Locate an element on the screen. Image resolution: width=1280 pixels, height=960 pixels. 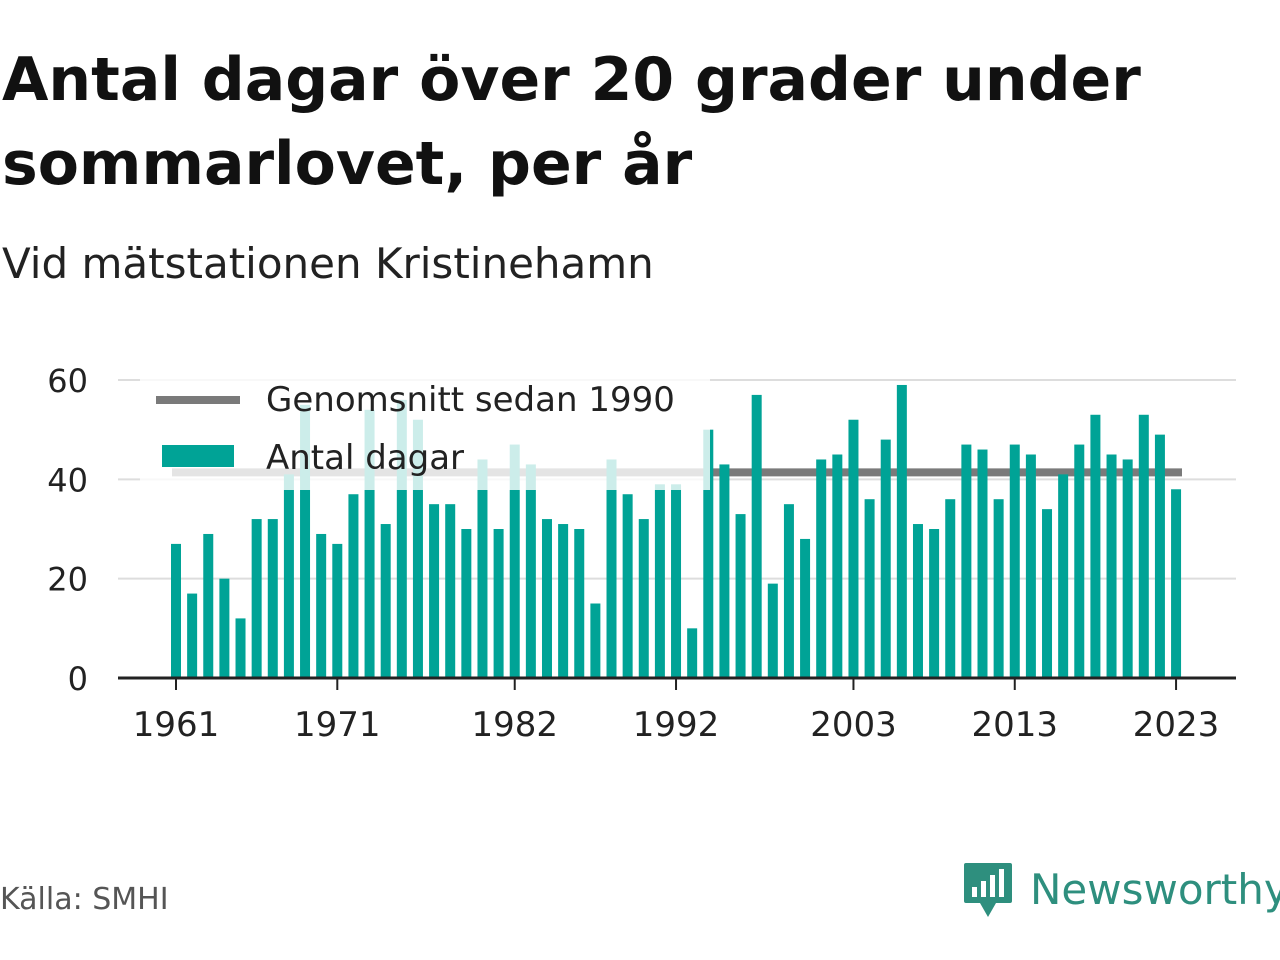
bar-2020 is located at coordinates (1127, 568).